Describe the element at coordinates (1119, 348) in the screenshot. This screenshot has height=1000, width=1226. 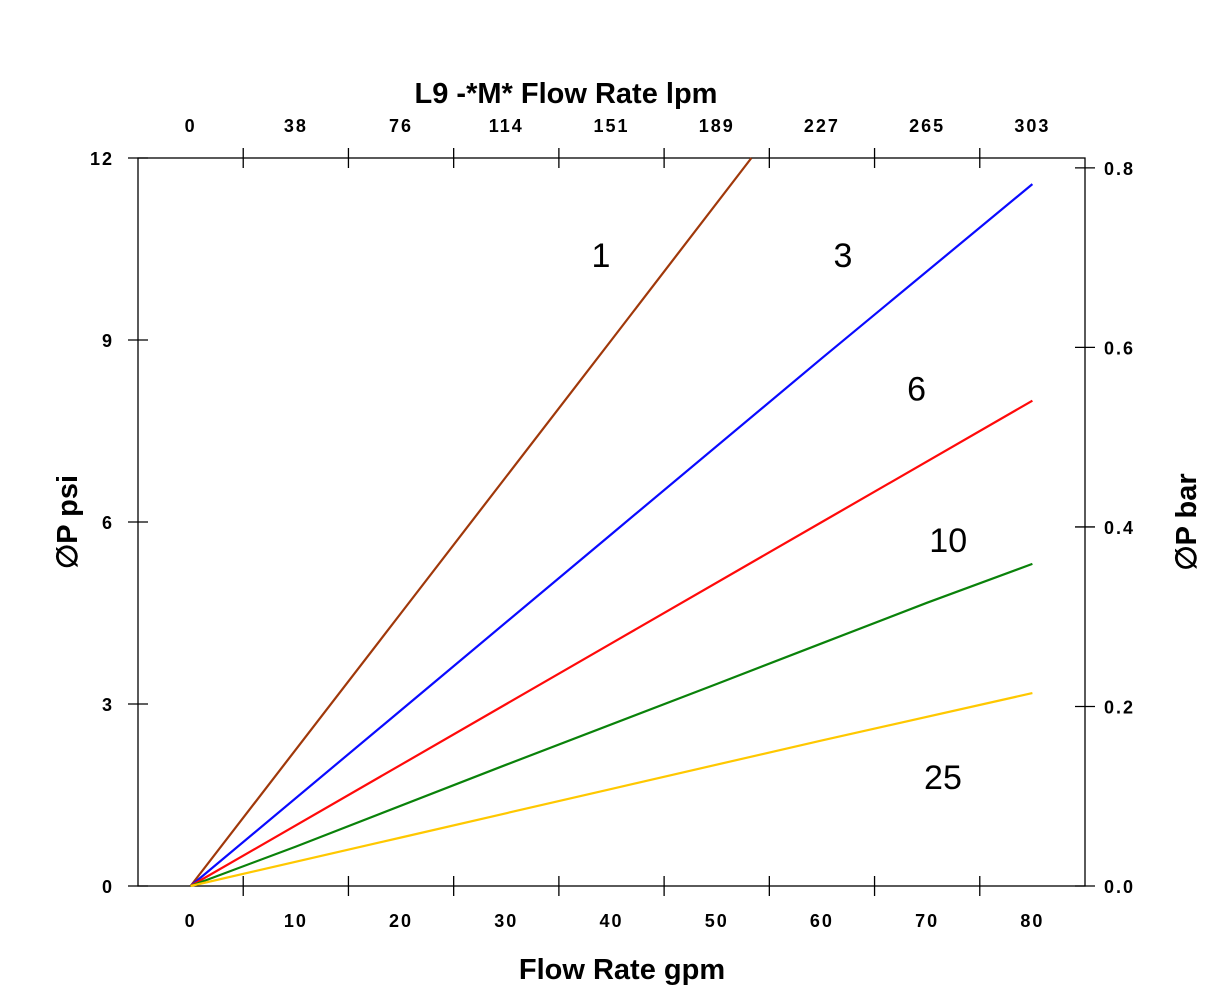
I see `y2-tick-label: 0.6` at that location.